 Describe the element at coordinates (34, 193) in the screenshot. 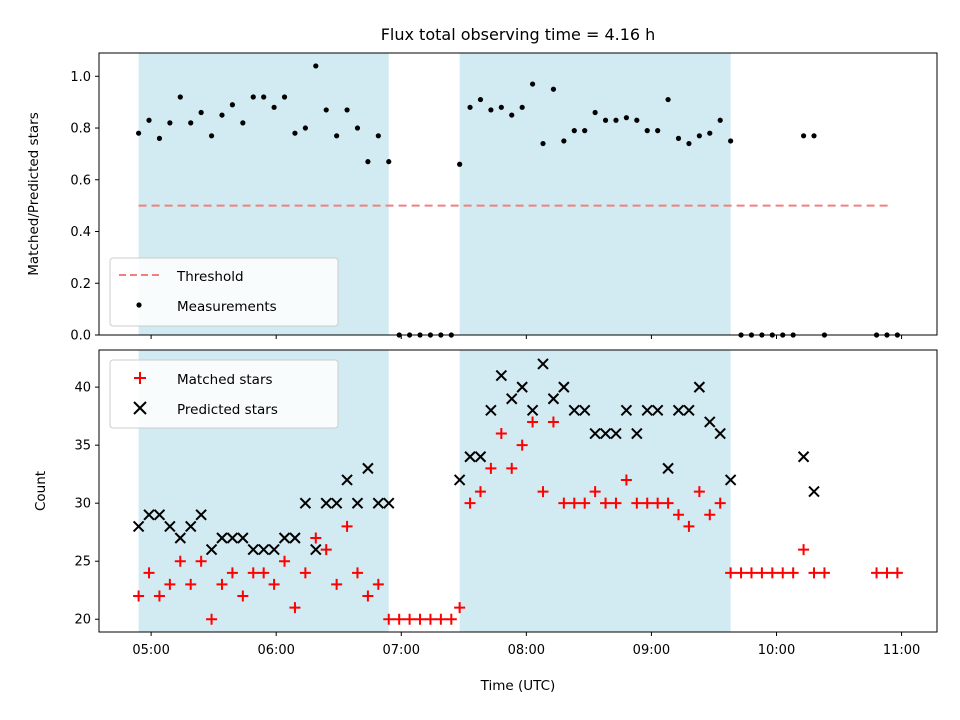

I see `top-y-axis-label: Matched/Predicted stars` at that location.